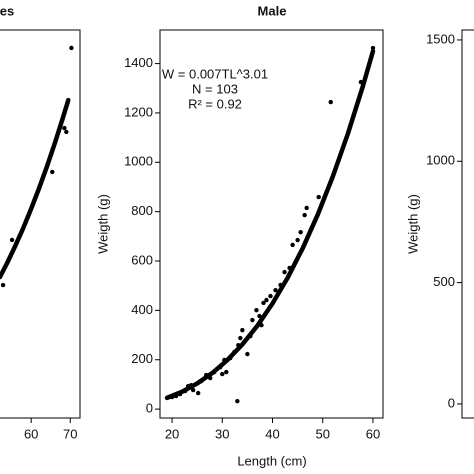  I want to click on y-tick-label: 1200, so click(138, 111).